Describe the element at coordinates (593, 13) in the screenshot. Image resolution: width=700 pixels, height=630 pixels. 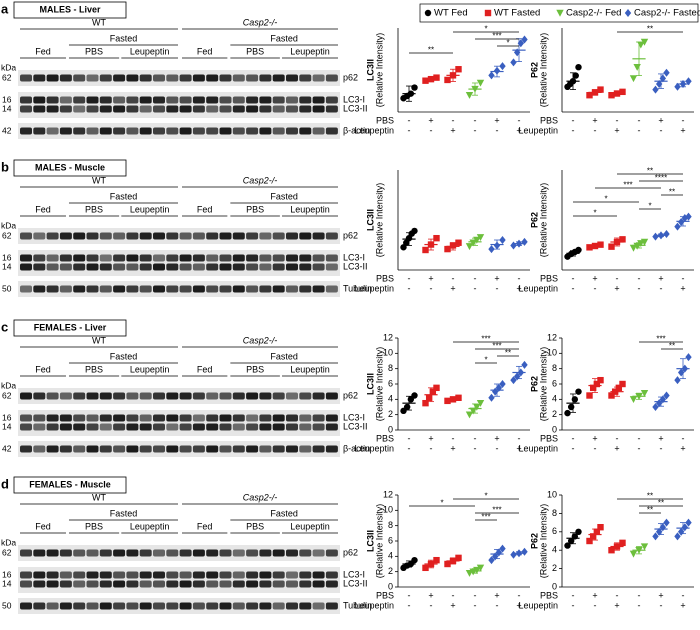
I see `legend-label: Casp2-/- Fed` at that location.